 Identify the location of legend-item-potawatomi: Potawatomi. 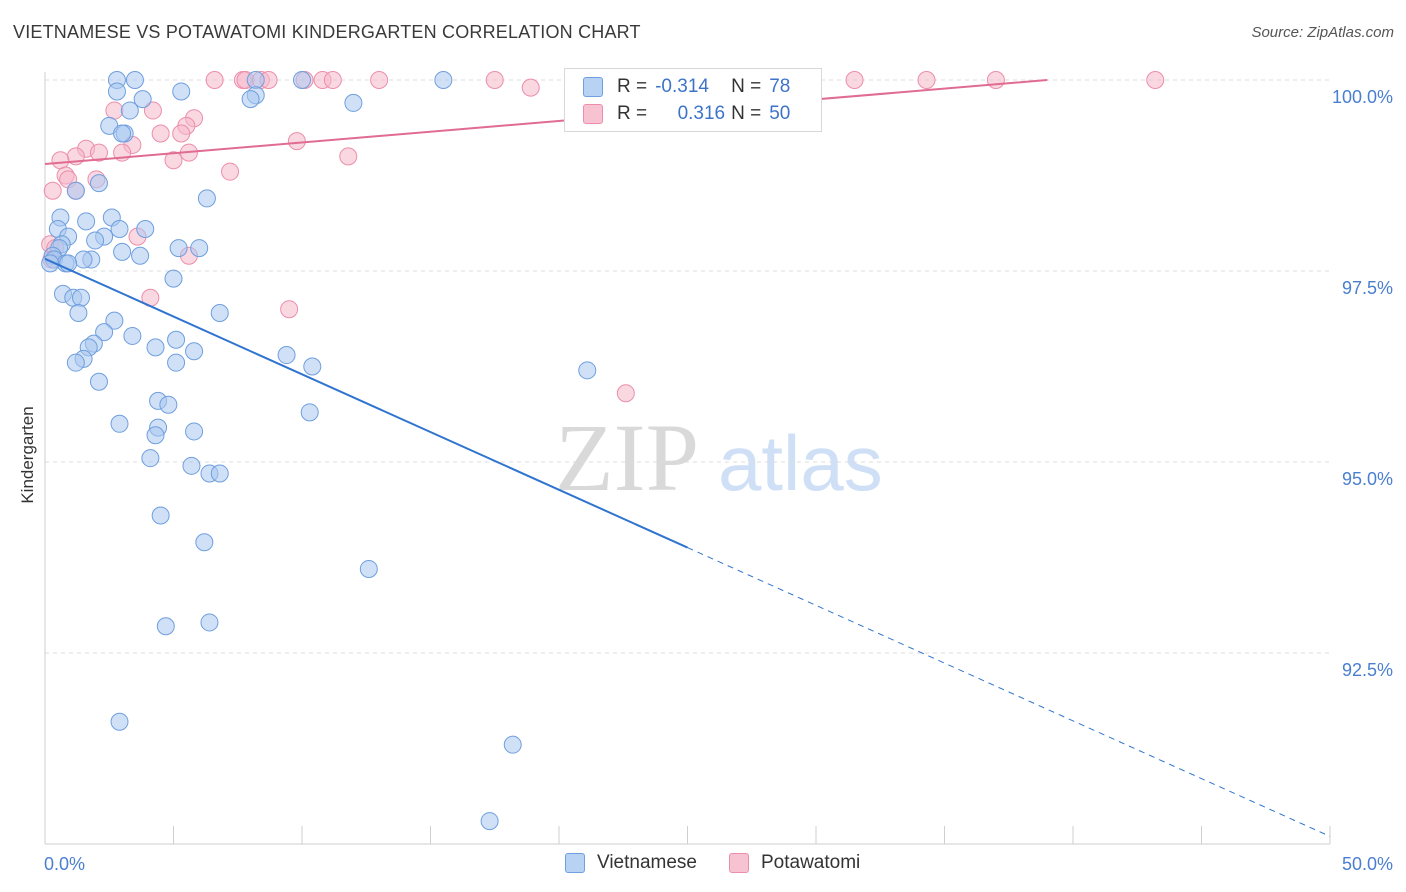
(794, 863).